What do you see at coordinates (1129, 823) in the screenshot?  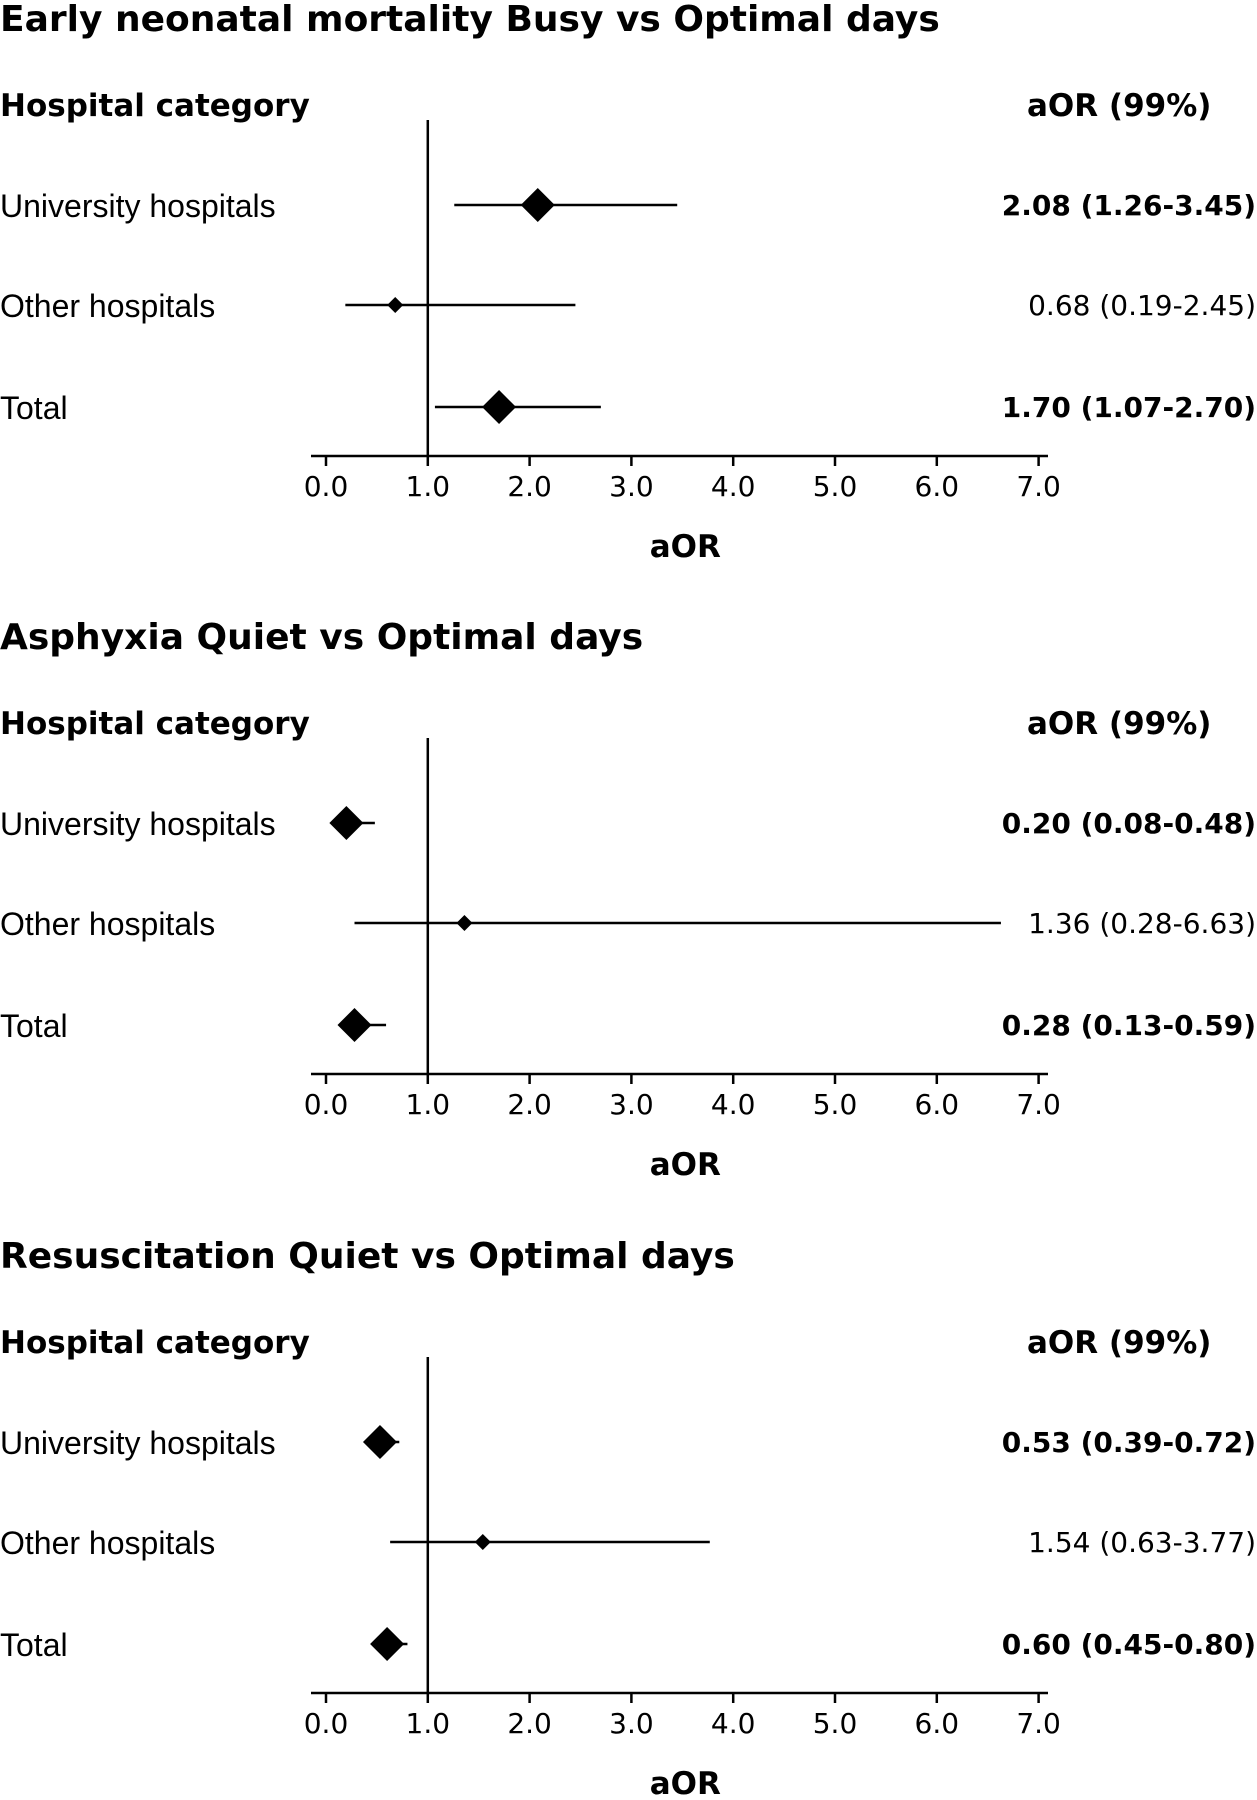 I see `row-value-text: 0.20 (0.08-0.48)` at bounding box center [1129, 823].